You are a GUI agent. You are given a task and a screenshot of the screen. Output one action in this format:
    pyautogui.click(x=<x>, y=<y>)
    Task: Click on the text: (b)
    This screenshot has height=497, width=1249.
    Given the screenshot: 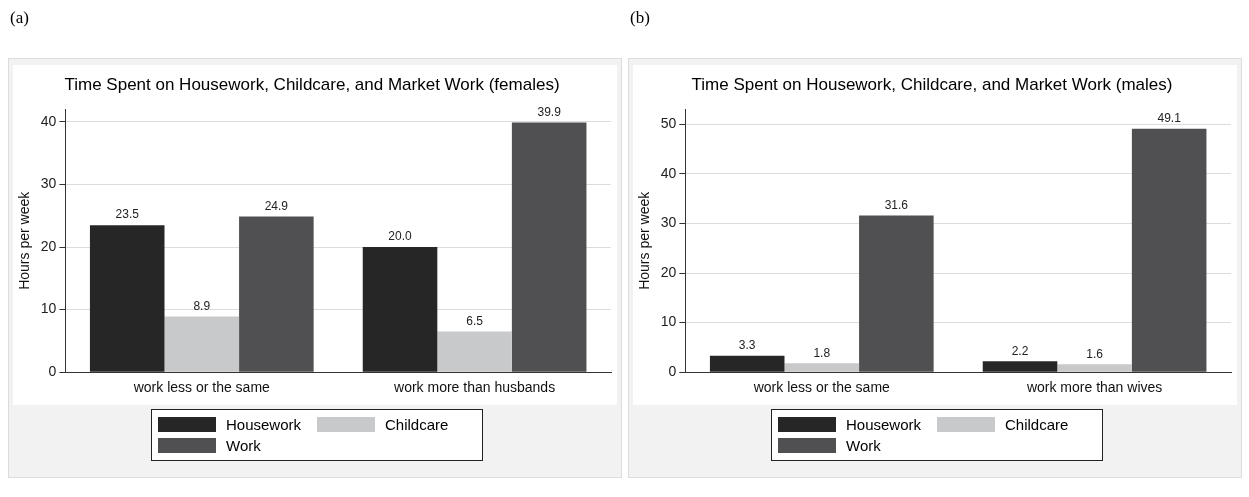 What is the action you would take?
    pyautogui.click(x=640, y=17)
    